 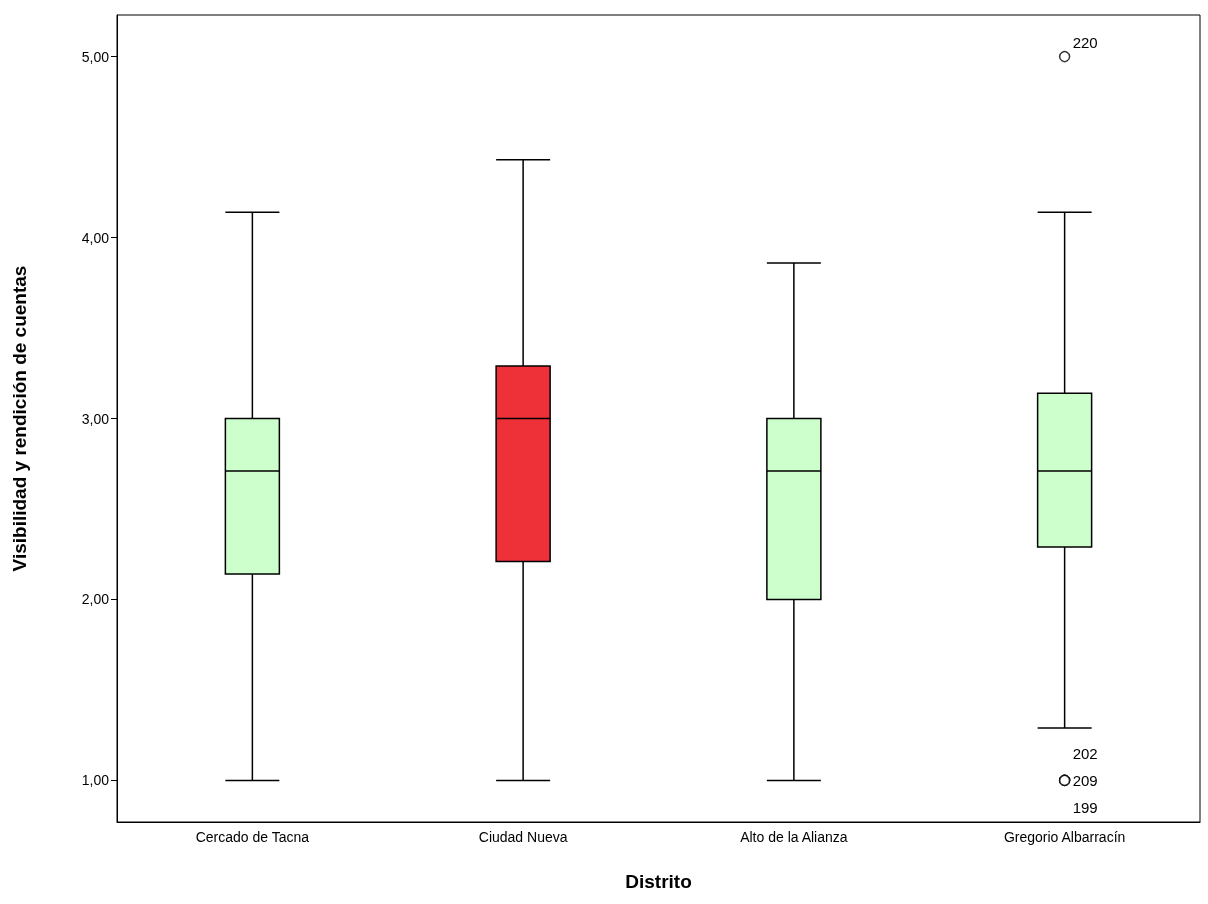 What do you see at coordinates (658, 881) in the screenshot?
I see `x-axis-title: Distrito` at bounding box center [658, 881].